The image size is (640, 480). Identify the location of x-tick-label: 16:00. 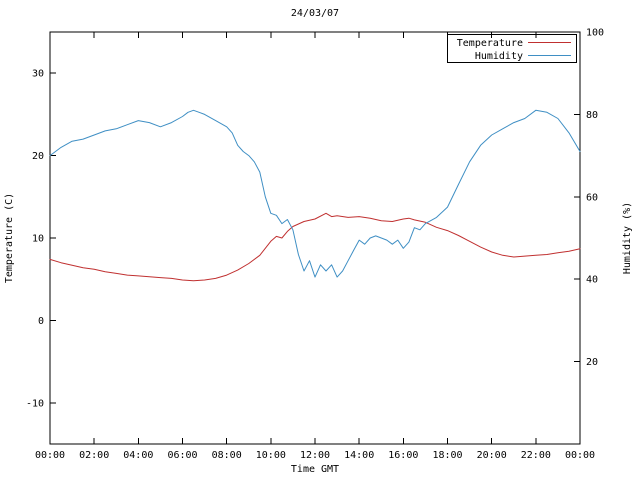
(403, 455).